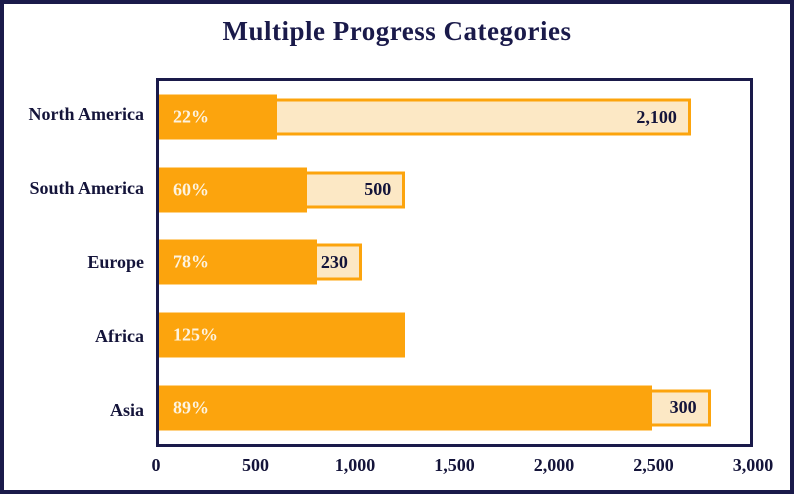 The height and width of the screenshot is (494, 794). I want to click on remaining-value-label: 500, so click(378, 189).